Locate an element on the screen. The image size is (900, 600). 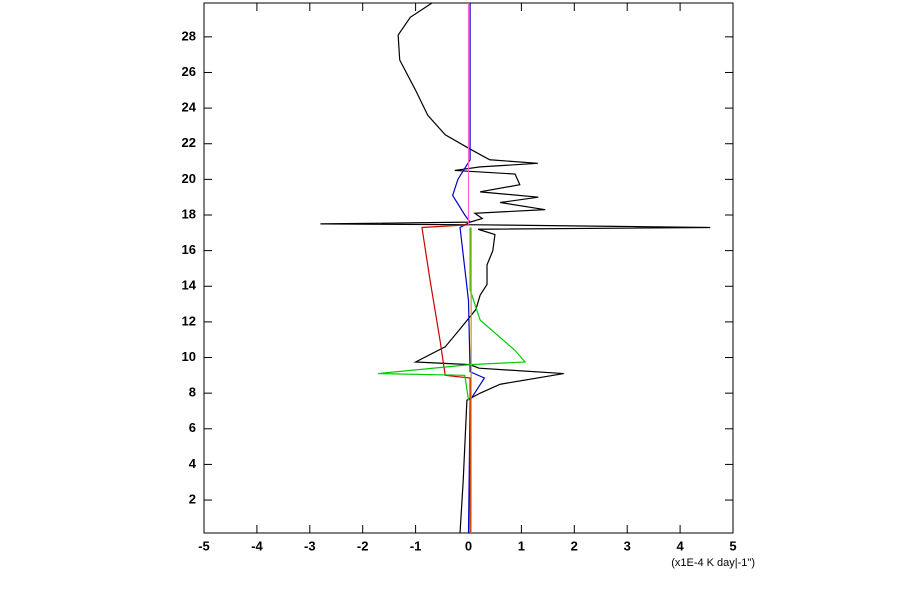
y-tick-label: 14 is located at coordinates (189, 285).